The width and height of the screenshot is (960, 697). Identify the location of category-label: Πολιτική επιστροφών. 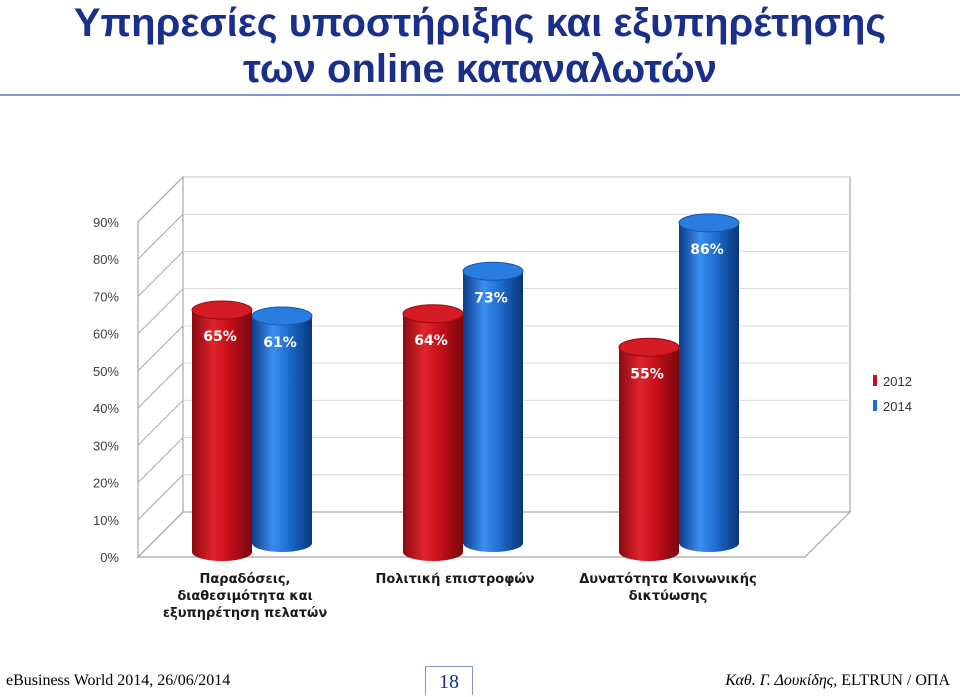
(454, 579).